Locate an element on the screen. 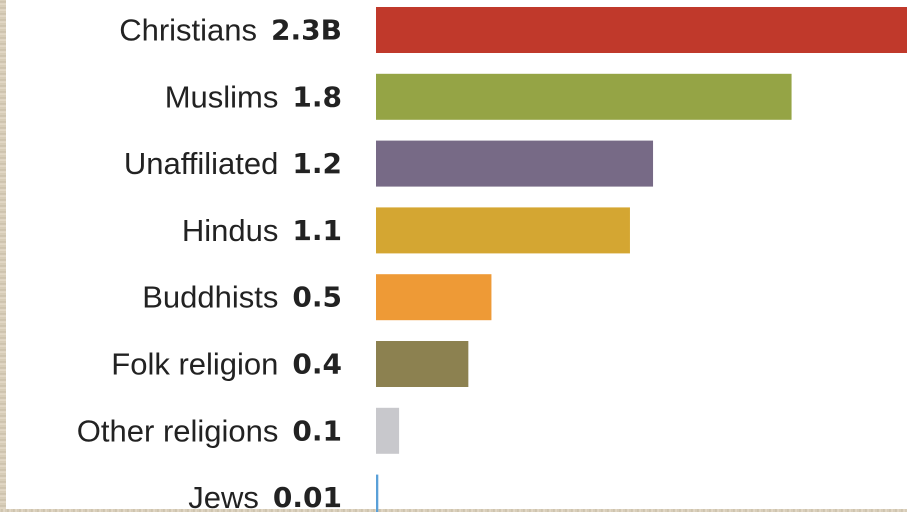  value-label: 0.01 is located at coordinates (307, 496).